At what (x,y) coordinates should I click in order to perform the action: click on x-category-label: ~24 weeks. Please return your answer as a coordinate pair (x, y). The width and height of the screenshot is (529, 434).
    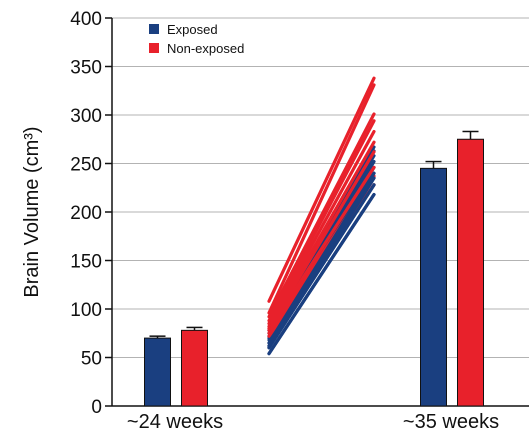
    Looking at the image, I should click on (175, 422).